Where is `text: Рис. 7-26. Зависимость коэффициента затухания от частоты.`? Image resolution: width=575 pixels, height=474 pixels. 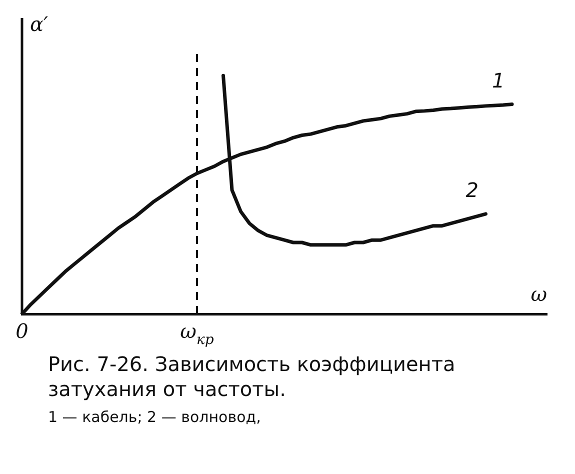 text: Рис. 7-26. Зависимость коэффициента затухания от частоты. is located at coordinates (252, 377).